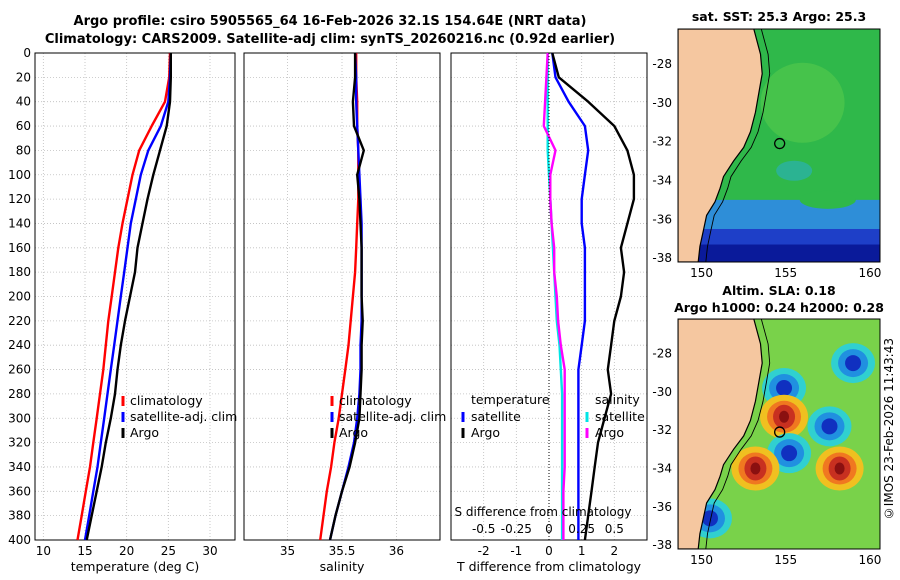 This screenshot has height=580, width=900. Describe the element at coordinates (593, 296) in the screenshot. I see `series-line-t-argo` at that location.